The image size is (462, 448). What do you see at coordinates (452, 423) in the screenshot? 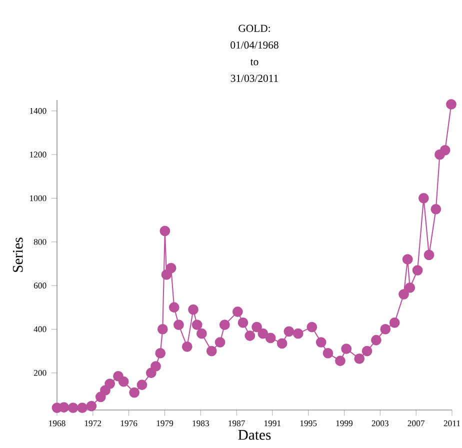
I see `x-tick-label: 2011` at bounding box center [452, 423].